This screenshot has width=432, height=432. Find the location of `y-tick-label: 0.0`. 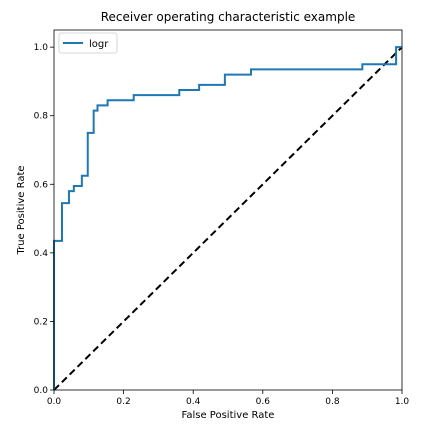

y-tick-label: 0.0 is located at coordinates (41, 391).